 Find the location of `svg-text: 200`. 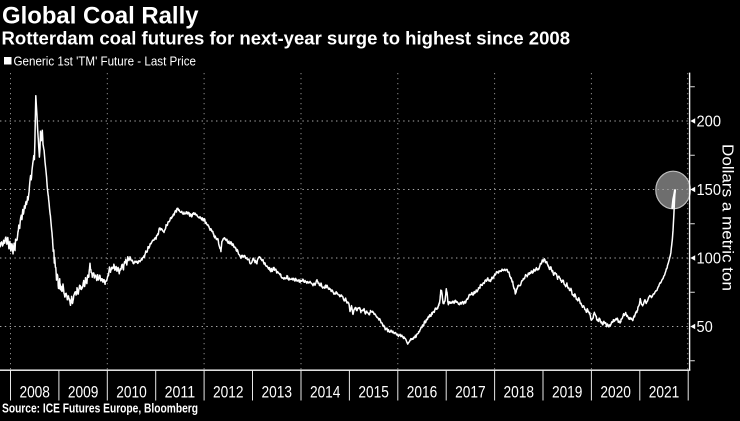

svg-text: 200 is located at coordinates (709, 121).